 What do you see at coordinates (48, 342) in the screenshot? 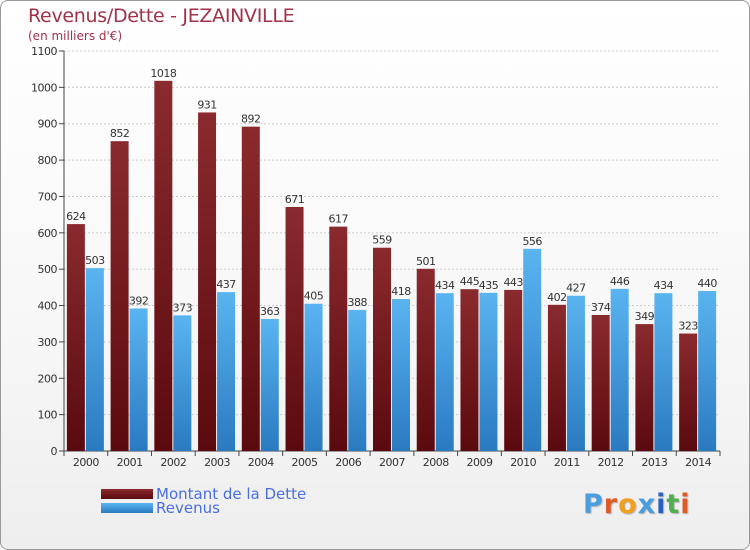
I see `y-tick-label: 300` at bounding box center [48, 342].